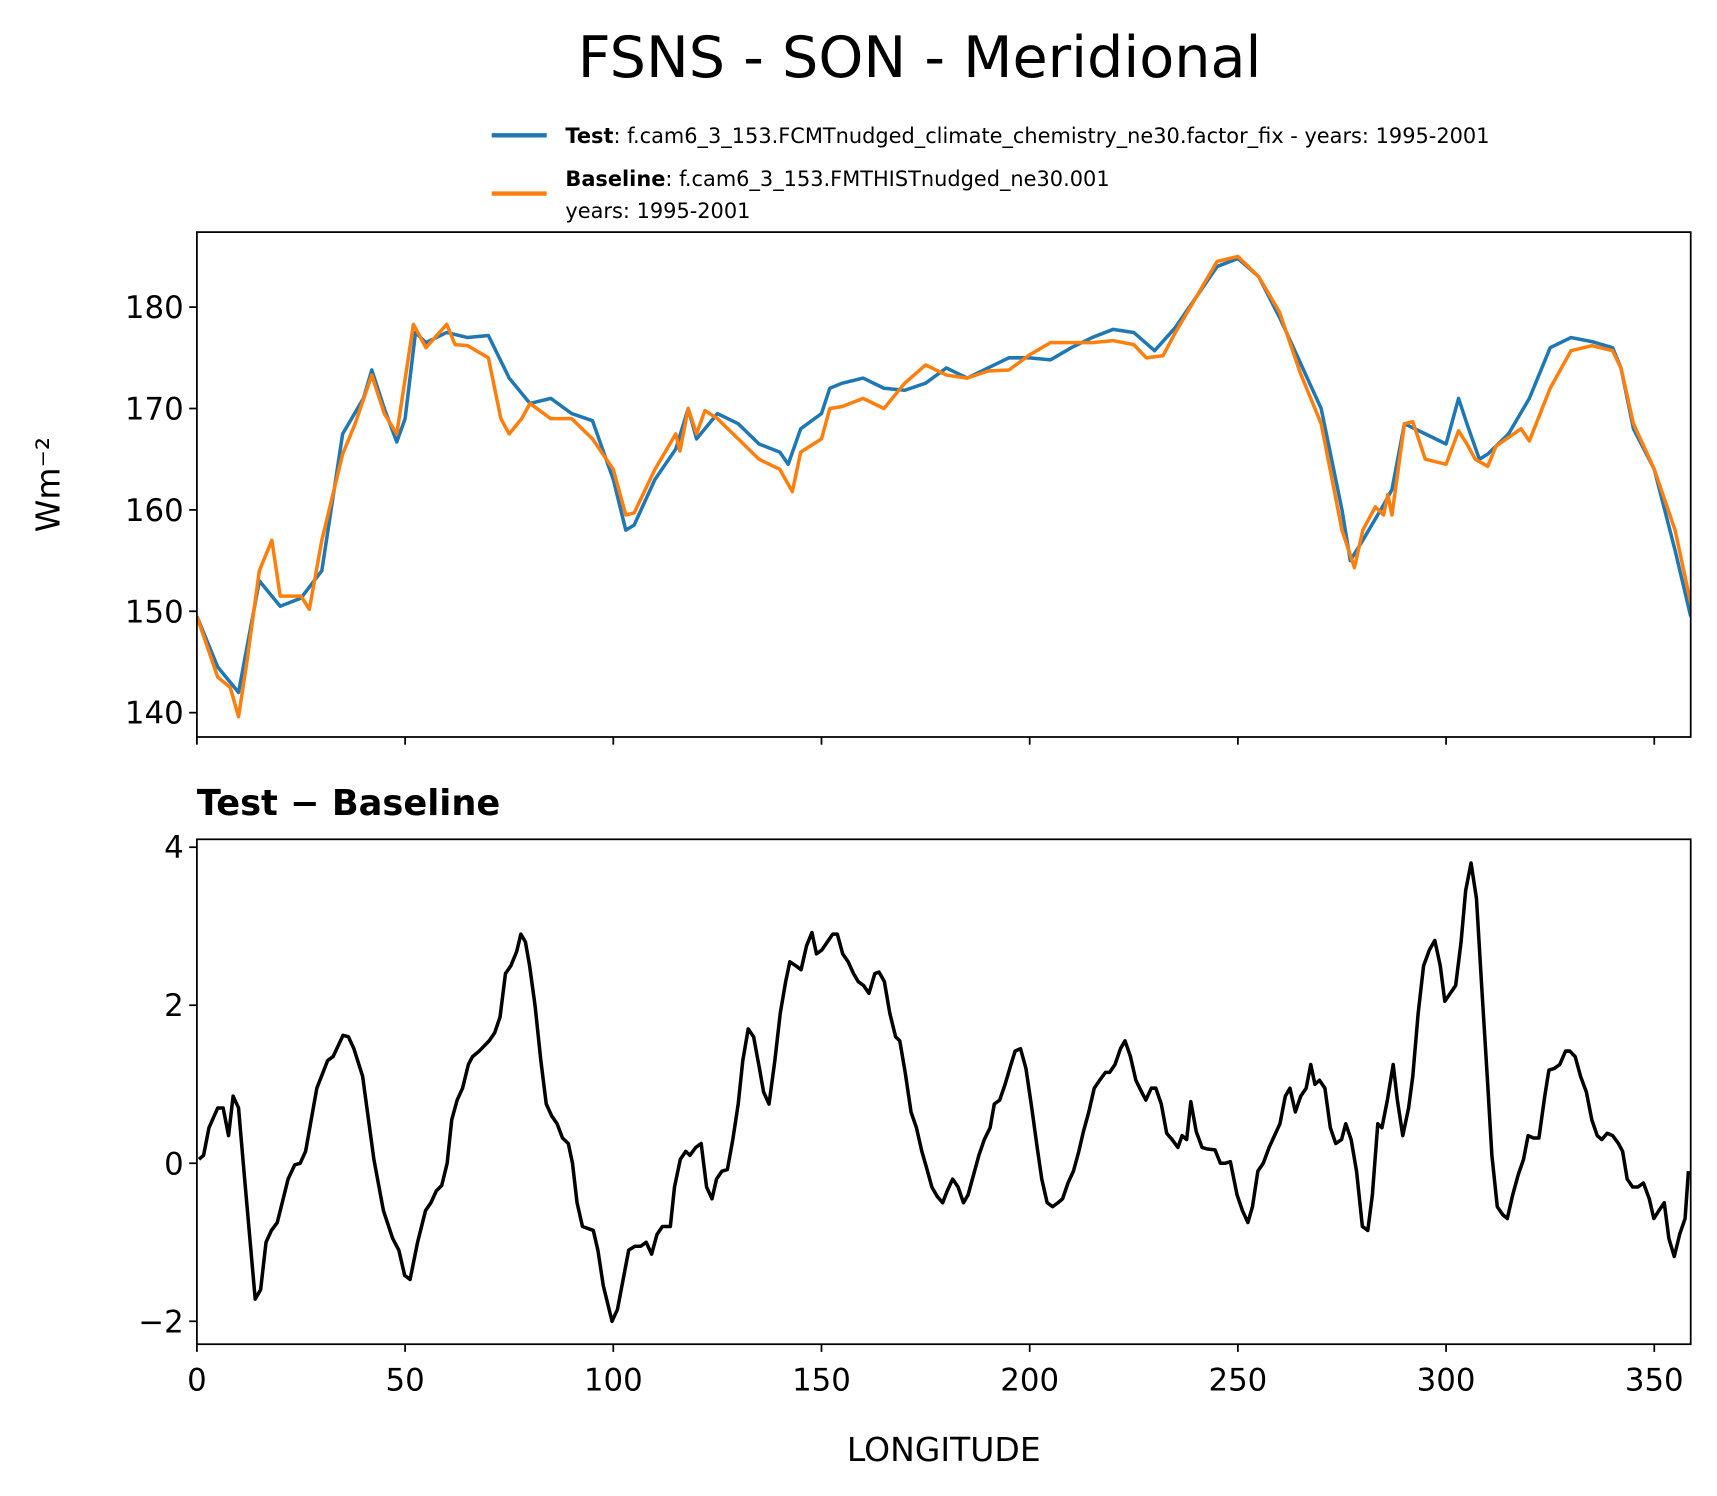 This screenshot has width=1717, height=1496. I want to click on y-tick-label: 150, so click(154, 612).